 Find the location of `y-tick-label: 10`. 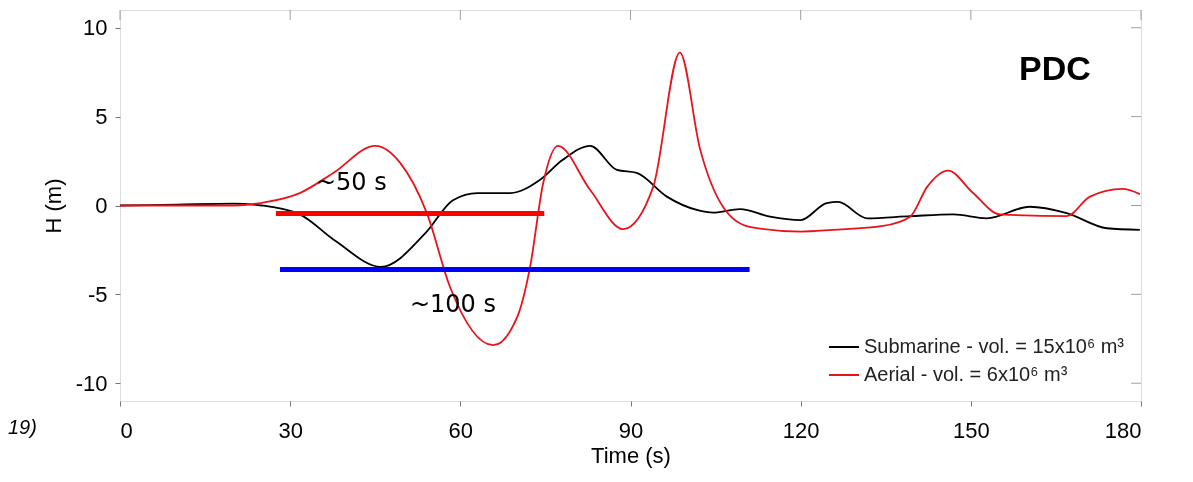

y-tick-label: 10 is located at coordinates (95, 28).